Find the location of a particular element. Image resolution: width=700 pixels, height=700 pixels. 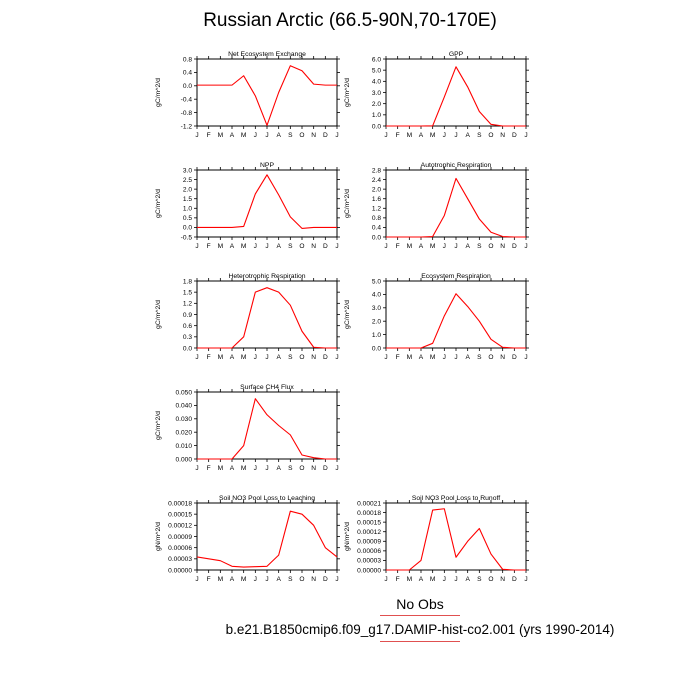

y-tick-label: 0.00000 is located at coordinates (369, 570).